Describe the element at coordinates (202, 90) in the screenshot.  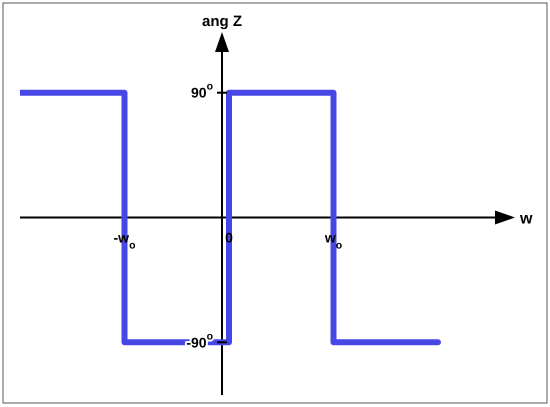
I see `y-tick-label: 90$^{o}$` at that location.